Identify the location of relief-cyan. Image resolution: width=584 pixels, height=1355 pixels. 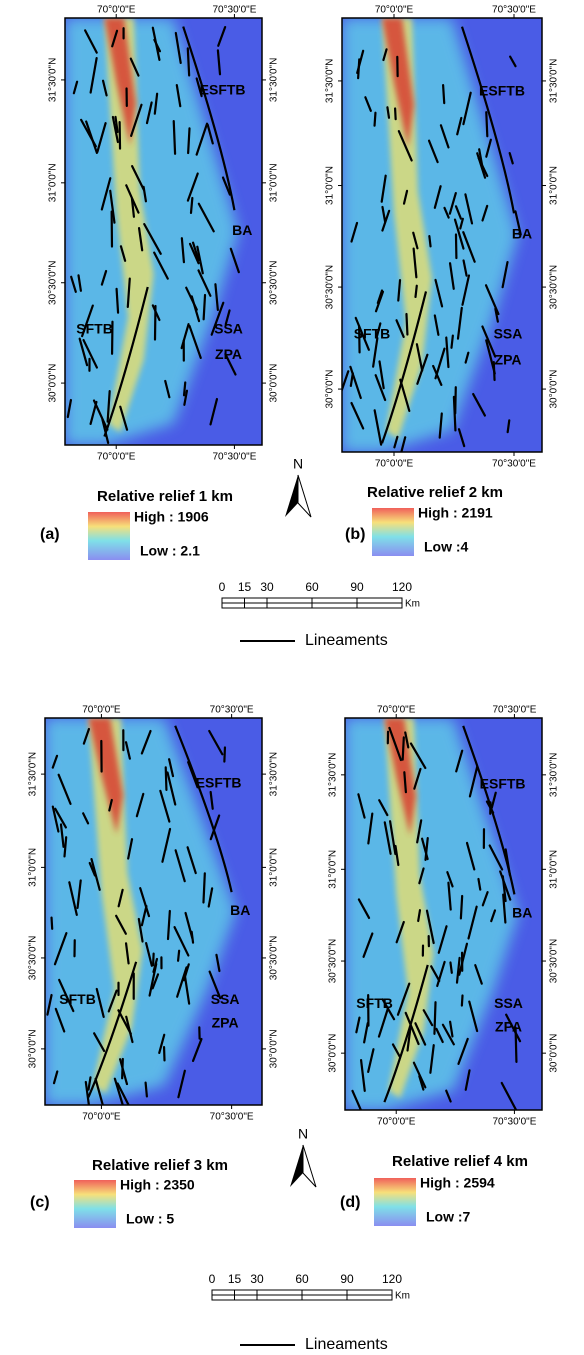
(432, 914).